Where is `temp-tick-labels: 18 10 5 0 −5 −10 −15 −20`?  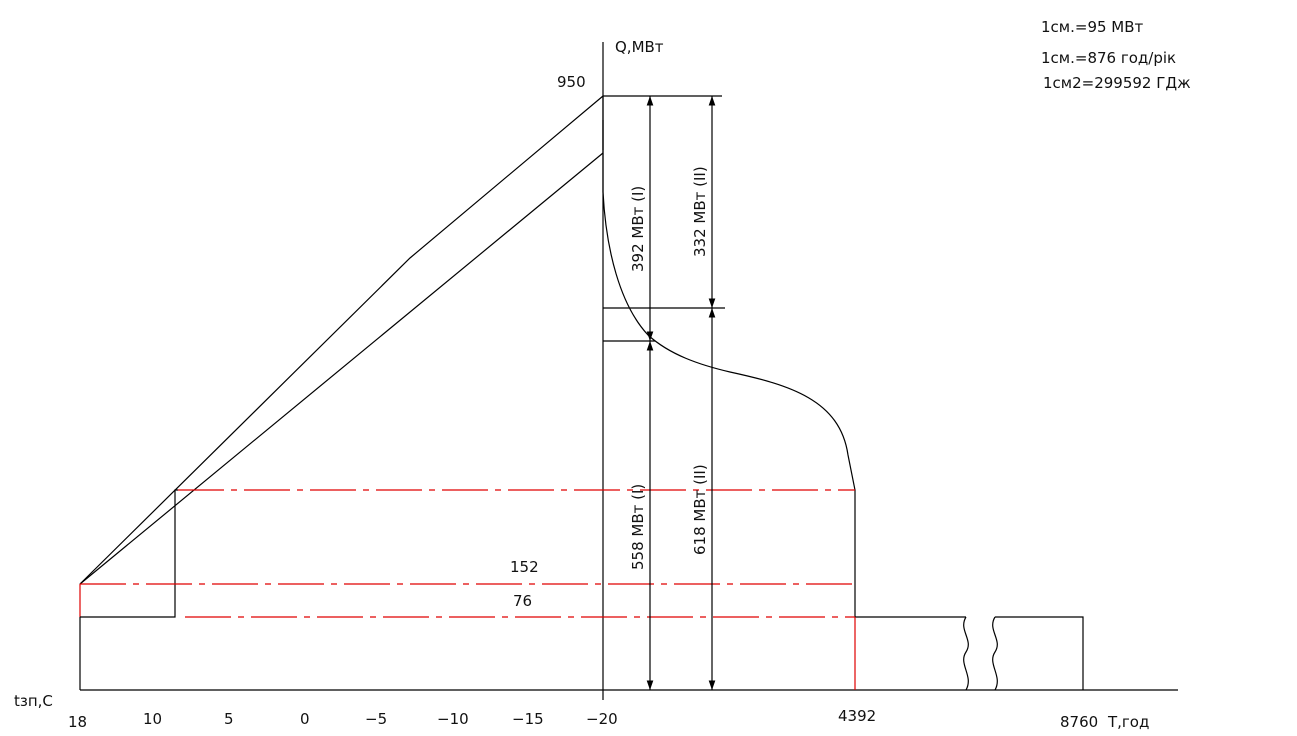 temp-tick-labels: 18 10 5 0 −5 −10 −15 −20 is located at coordinates (343, 720).